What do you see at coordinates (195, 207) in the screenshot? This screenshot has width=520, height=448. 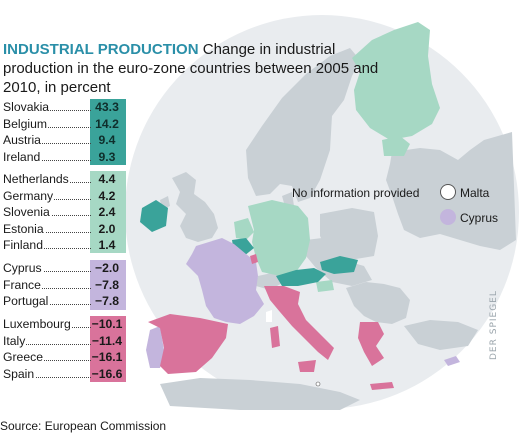 I see `great-britain` at bounding box center [195, 207].